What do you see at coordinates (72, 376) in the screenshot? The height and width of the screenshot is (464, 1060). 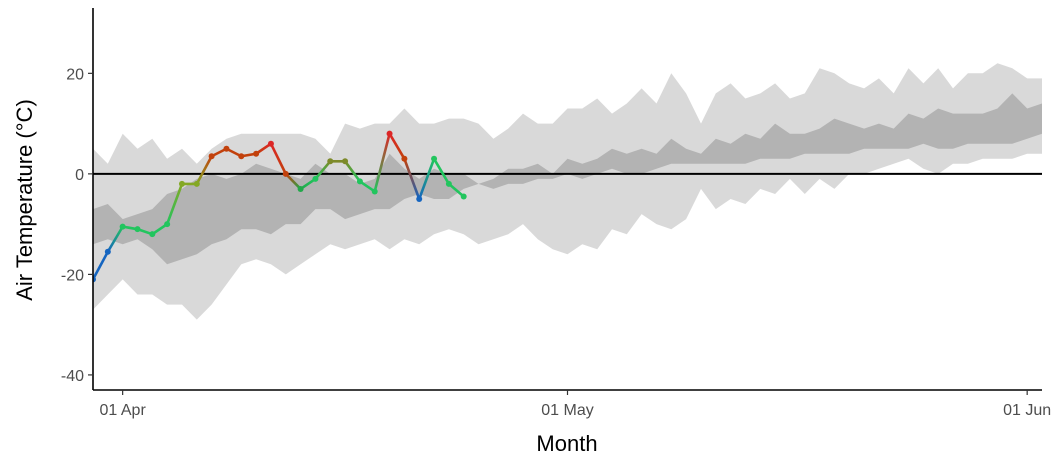 I see `y-tick-label: -40` at bounding box center [72, 376].